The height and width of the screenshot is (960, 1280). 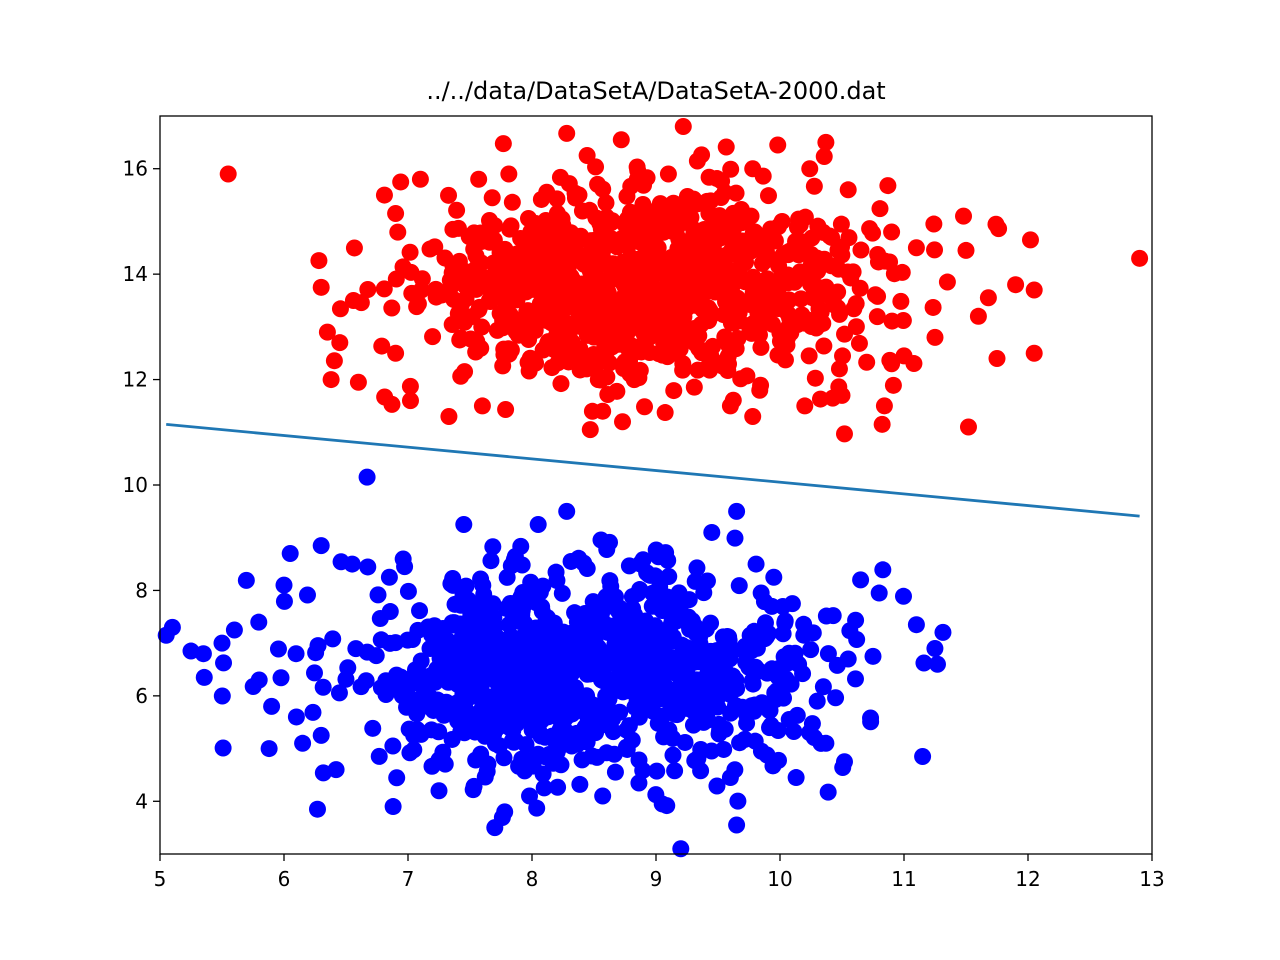 I want to click on y-axis: 4 6 8 10 12 14 16, so click(x=141, y=485).